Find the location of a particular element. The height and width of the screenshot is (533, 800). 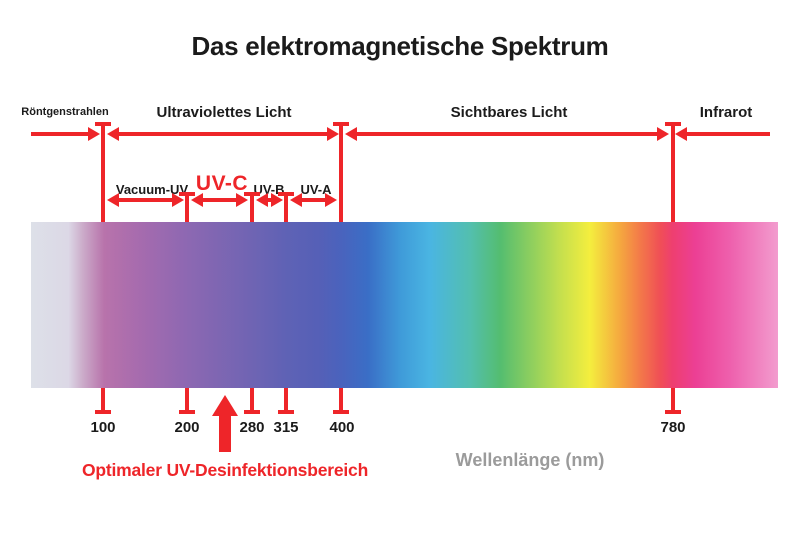

tick-315nm: 315 is located at coordinates (286, 427).